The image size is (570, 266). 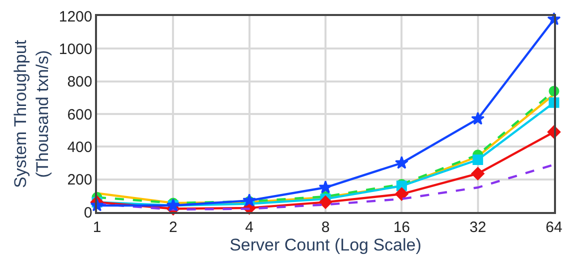 I want to click on x-tick-label: 2, so click(x=173, y=227).